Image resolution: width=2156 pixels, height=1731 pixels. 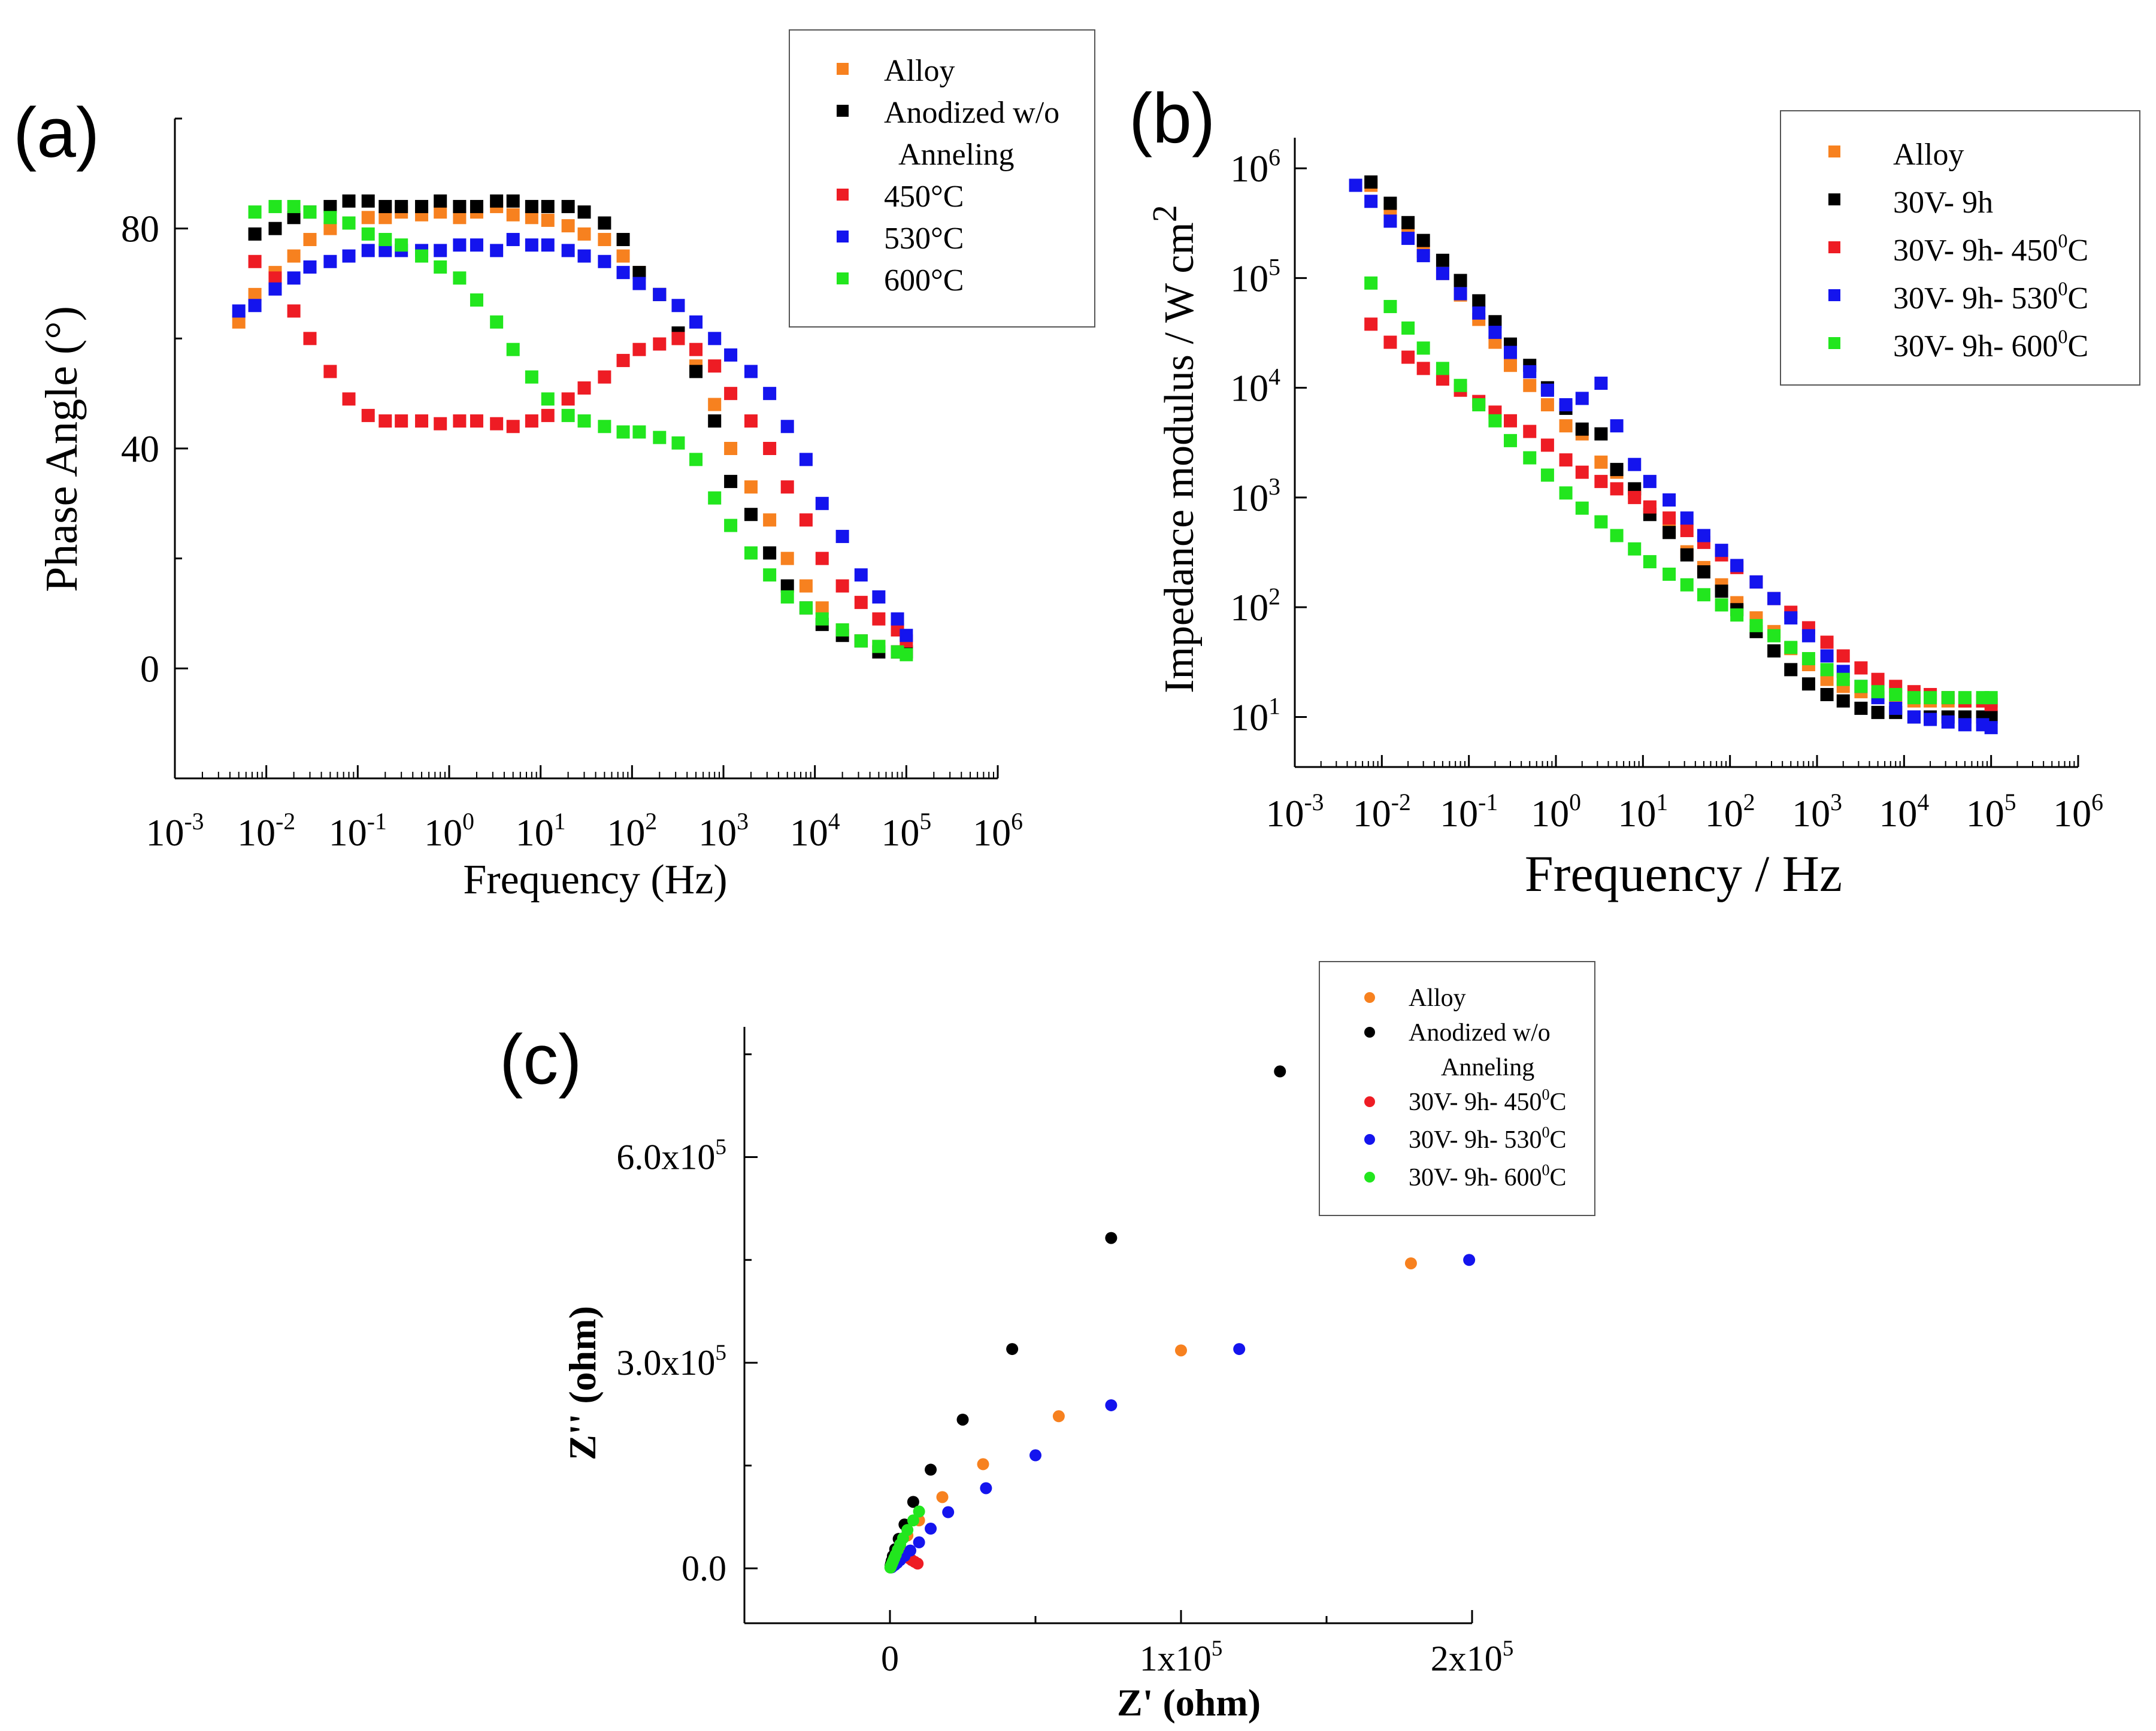 What do you see at coordinates (175, 831) in the screenshot?
I see `x-tick-label: 10⁻³` at bounding box center [175, 831].